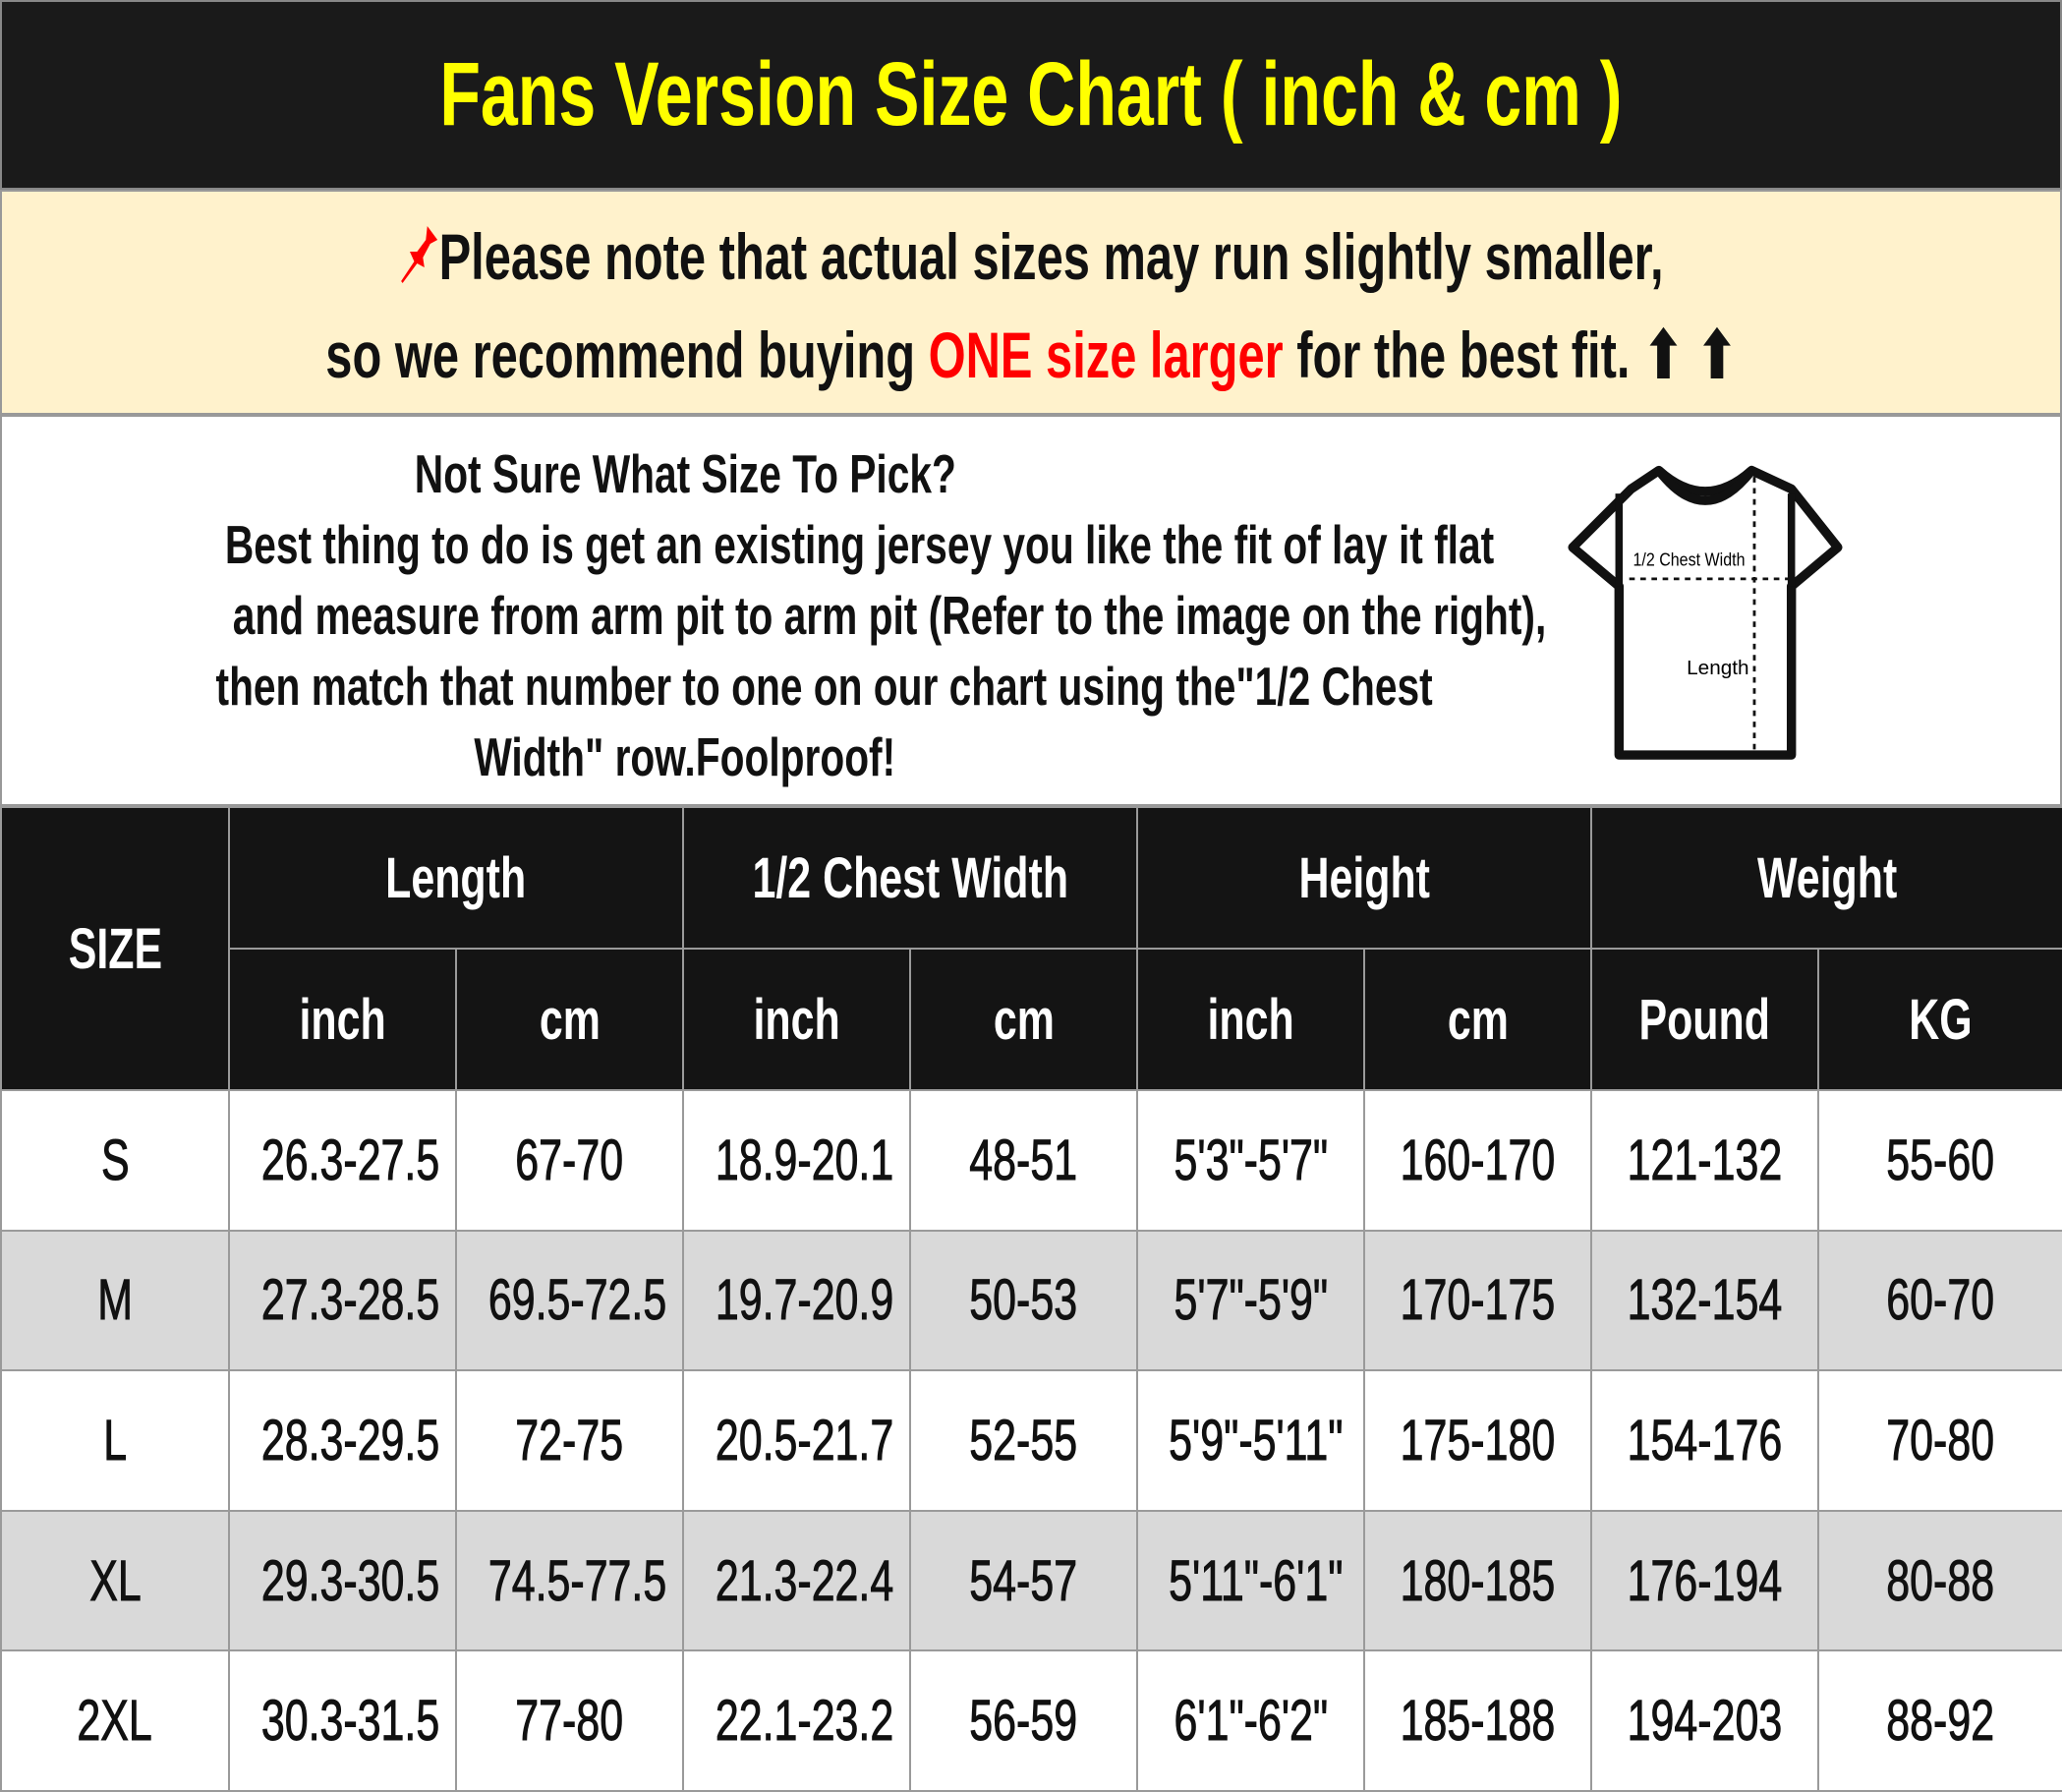 The width and height of the screenshot is (2062, 1792). I want to click on table-cell: 185-188, so click(1478, 1720).